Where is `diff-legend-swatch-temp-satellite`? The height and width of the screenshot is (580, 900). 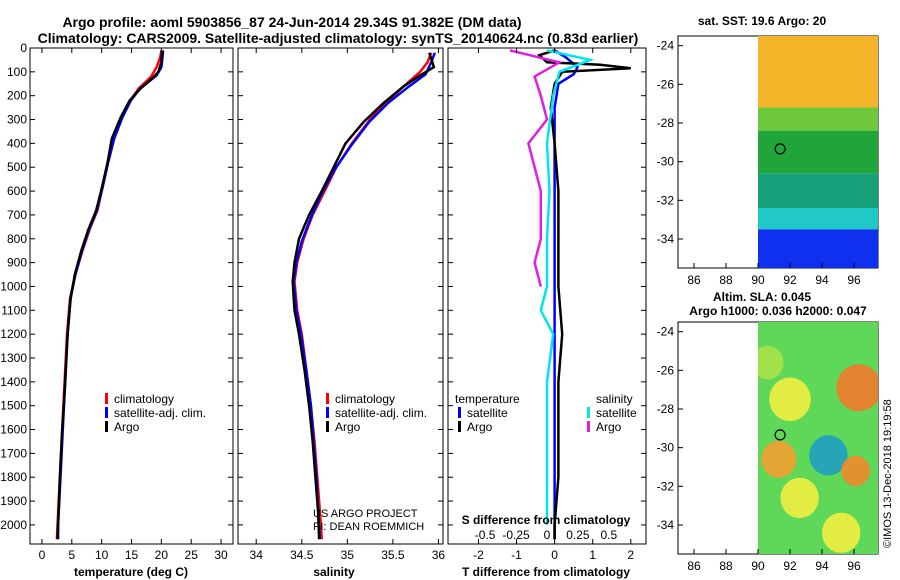 diff-legend-swatch-temp-satellite is located at coordinates (459, 412).